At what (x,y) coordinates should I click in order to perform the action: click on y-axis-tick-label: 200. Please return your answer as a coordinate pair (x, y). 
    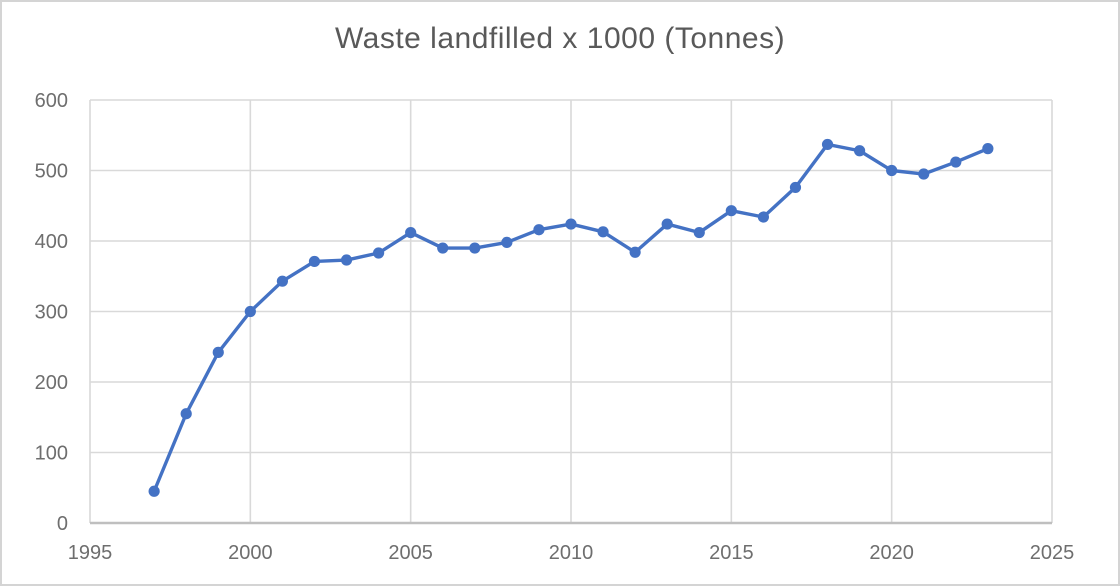
    Looking at the image, I should click on (51, 383).